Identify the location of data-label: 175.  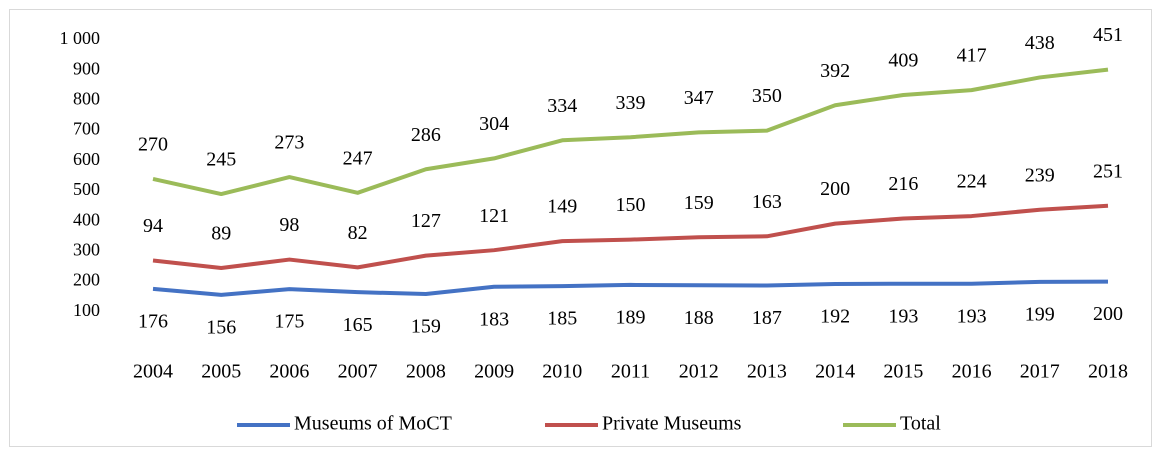
(289, 322).